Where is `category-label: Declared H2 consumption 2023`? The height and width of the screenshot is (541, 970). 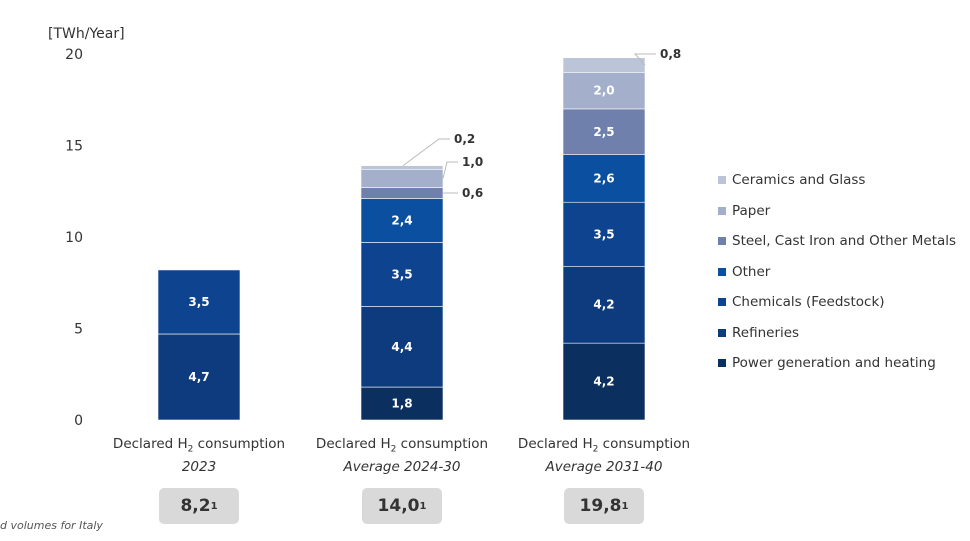 category-label: Declared H2 consumption 2023 is located at coordinates (199, 455).